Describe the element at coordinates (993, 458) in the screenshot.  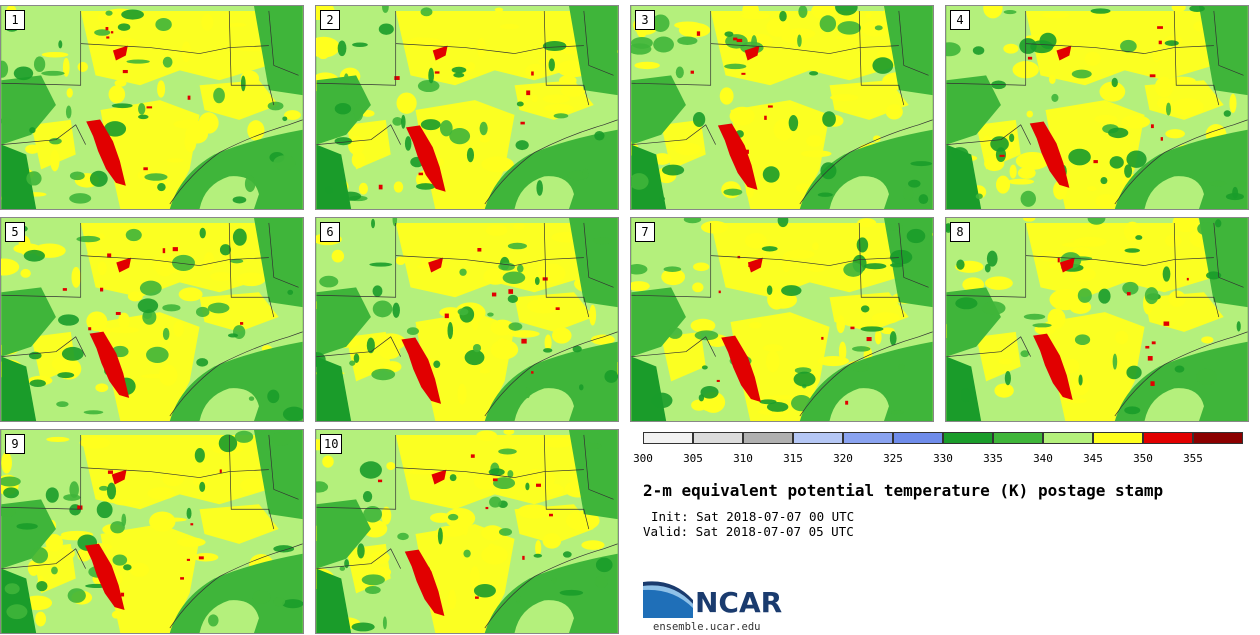
I see `colorbar-tick-label: 335` at that location.